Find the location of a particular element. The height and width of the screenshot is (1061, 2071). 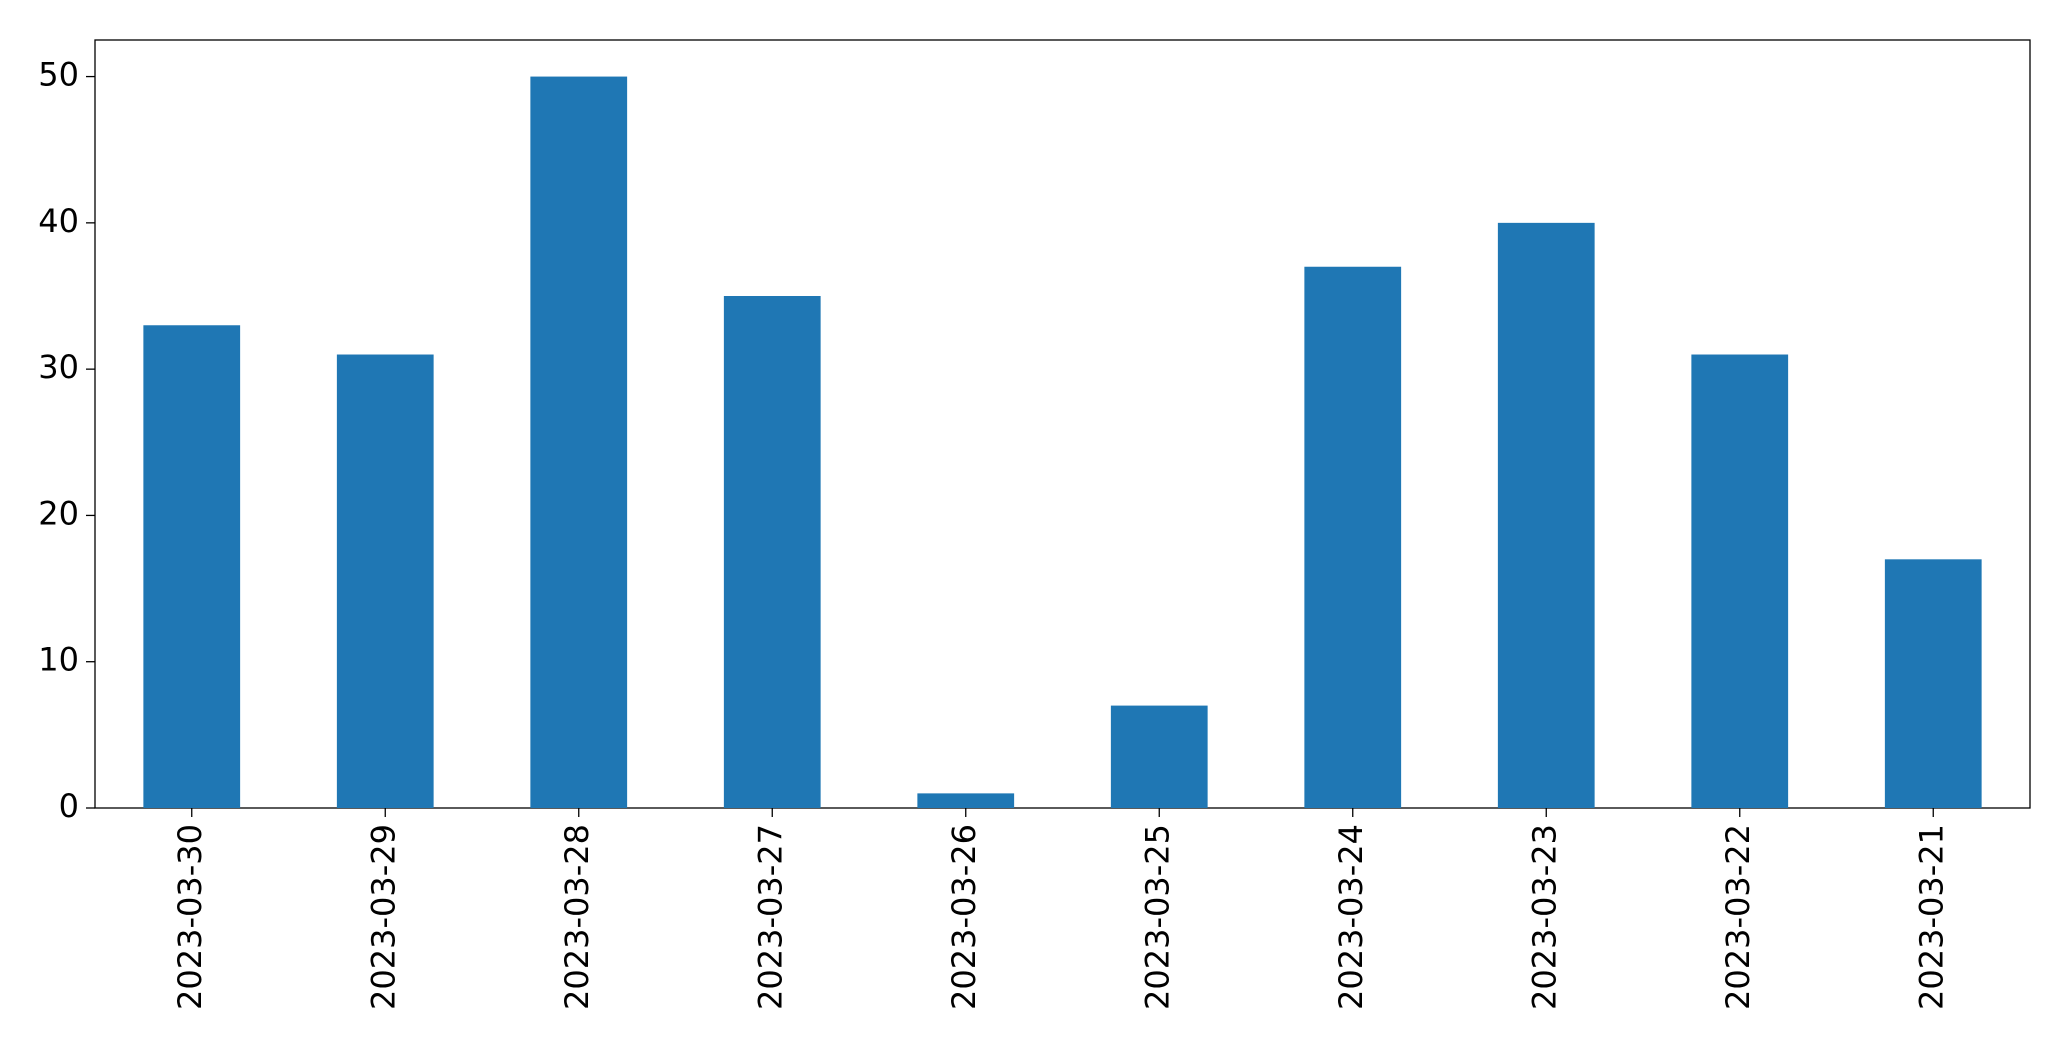

x-tick-label: 2023-03-25 is located at coordinates (1157, 917).